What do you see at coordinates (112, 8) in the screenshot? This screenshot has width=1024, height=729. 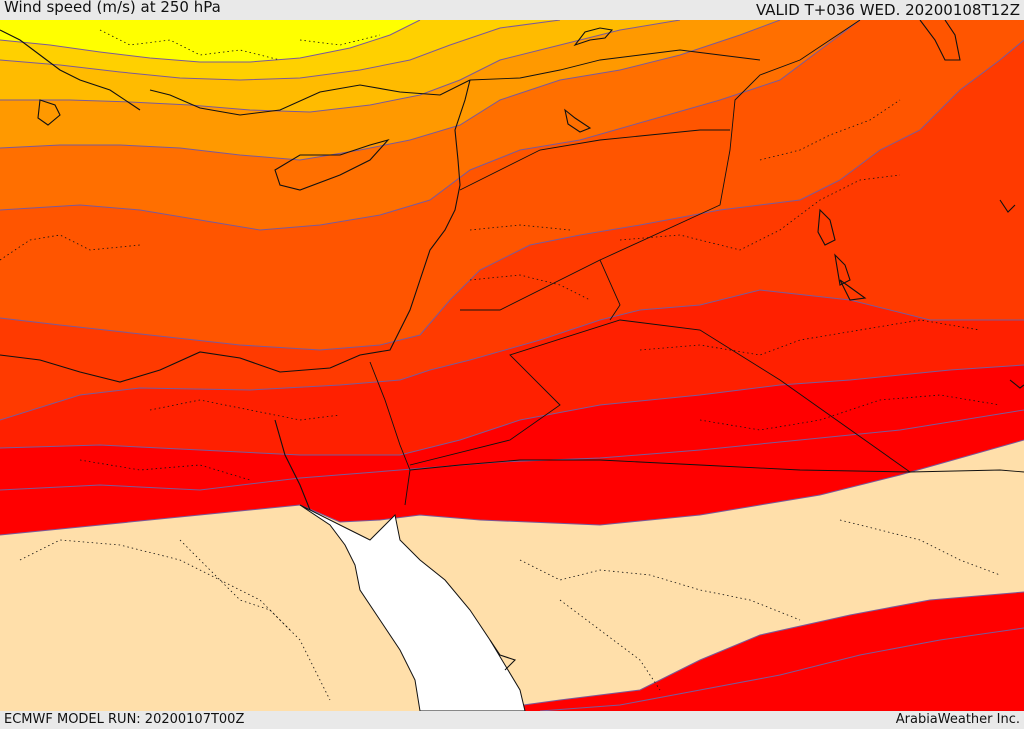 I see `map-title: Wind speed (m/s) at 250 hPa` at bounding box center [112, 8].